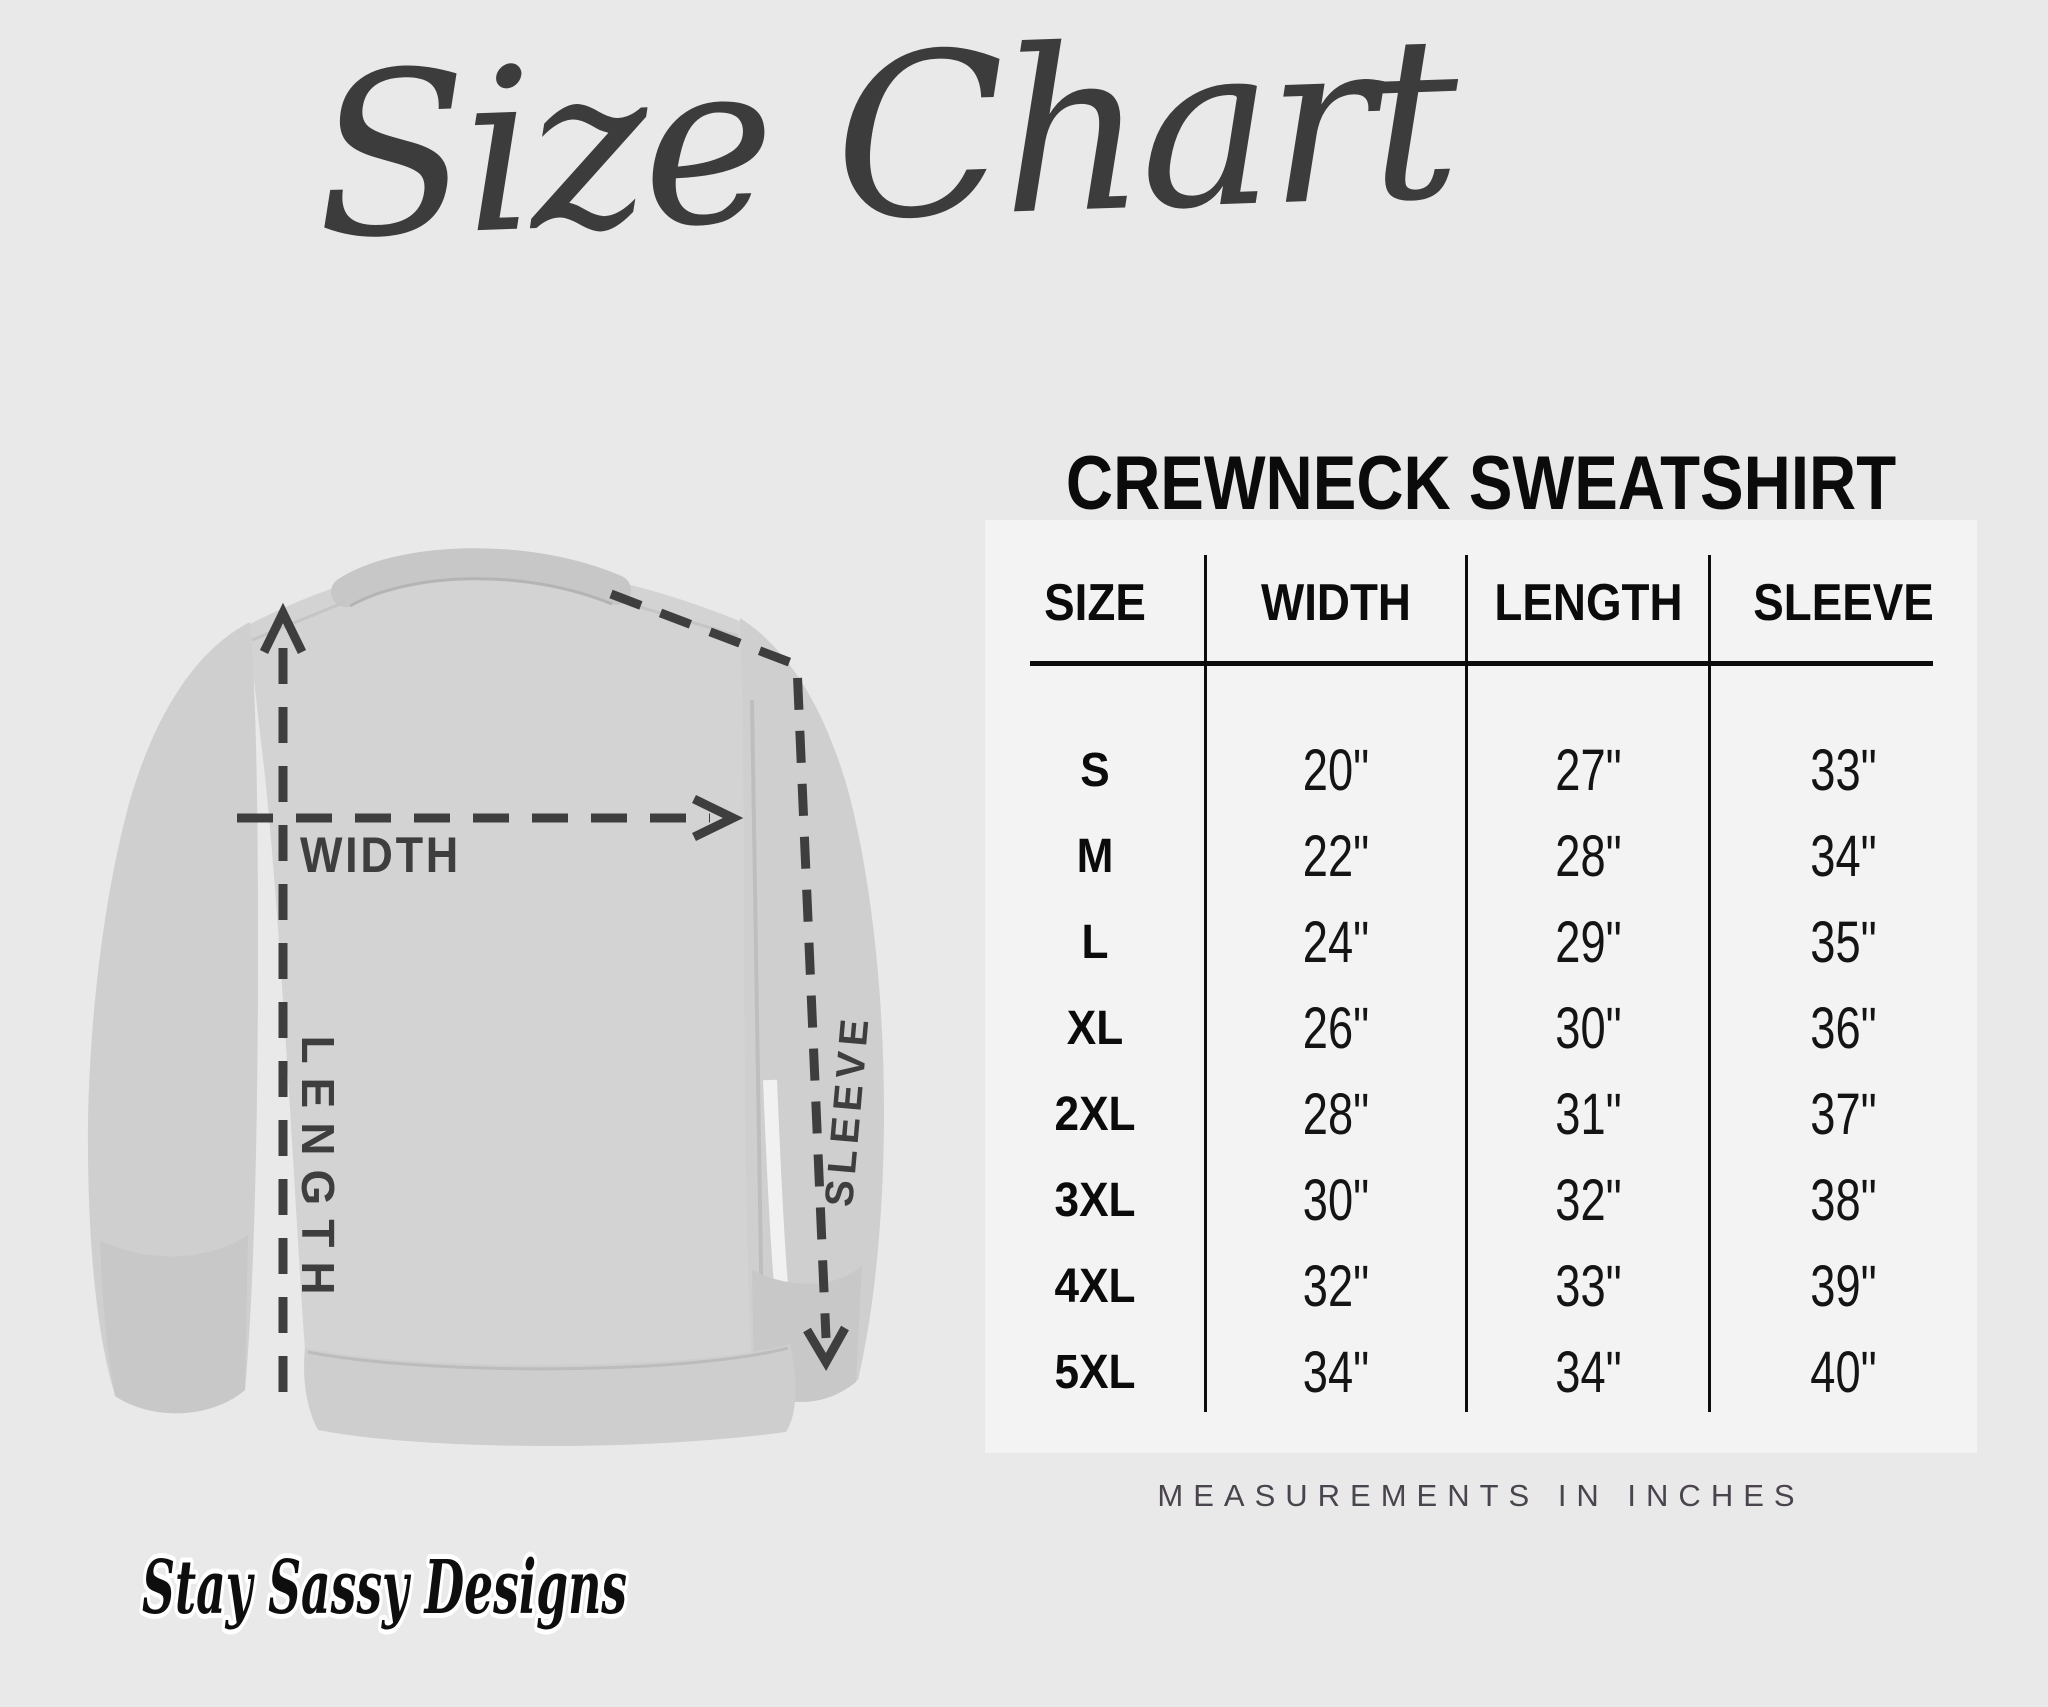  Describe the element at coordinates (1588, 856) in the screenshot. I see `cell-length: 28"` at that location.